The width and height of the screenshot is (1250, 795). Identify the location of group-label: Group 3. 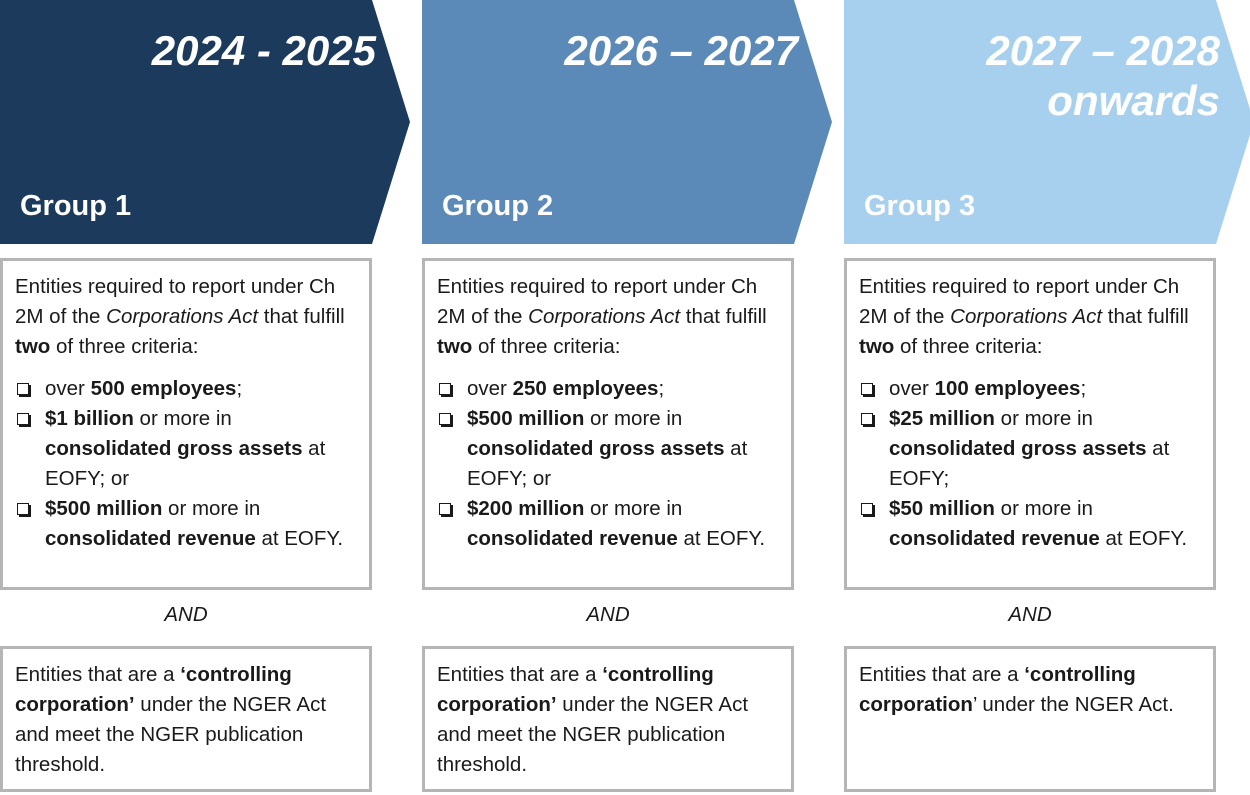
(920, 206).